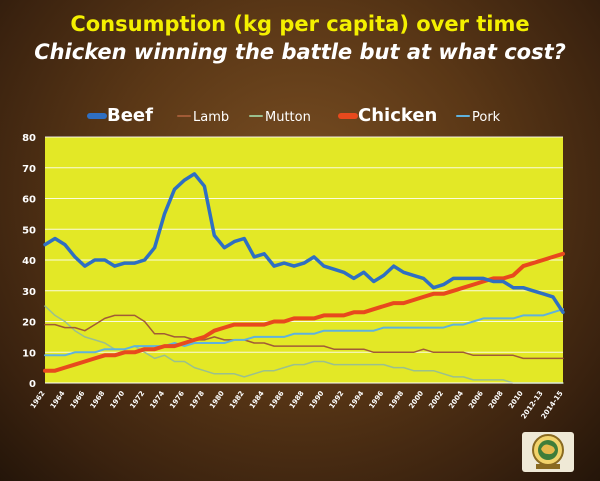 This screenshot has height=481, width=600. Describe the element at coordinates (257, 399) in the screenshot. I see `x-tick-label: 1984` at that location.